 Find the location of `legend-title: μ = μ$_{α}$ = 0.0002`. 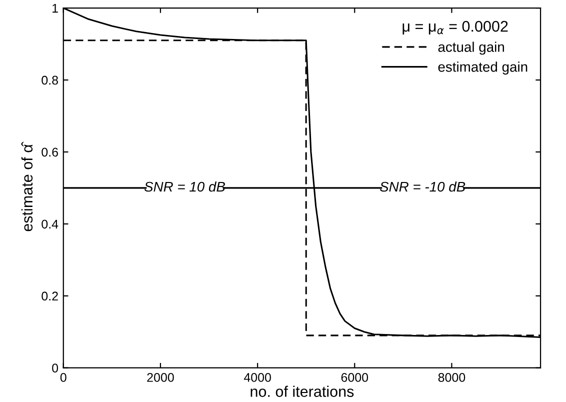

legend-title: μ = μ$_{α}$ = 0.0002 is located at coordinates (455, 27).